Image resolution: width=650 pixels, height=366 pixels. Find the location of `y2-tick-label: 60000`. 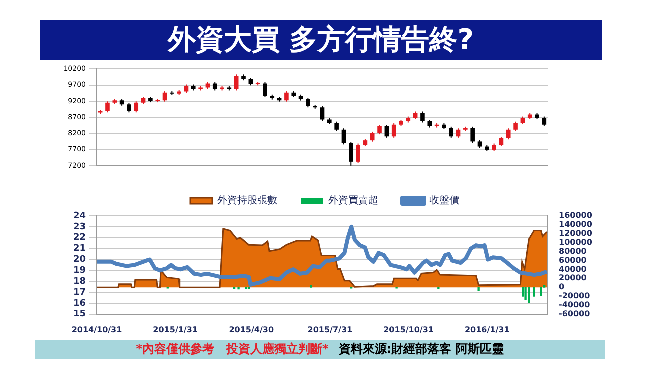

y2-tick-label: 60000 is located at coordinates (573, 260).